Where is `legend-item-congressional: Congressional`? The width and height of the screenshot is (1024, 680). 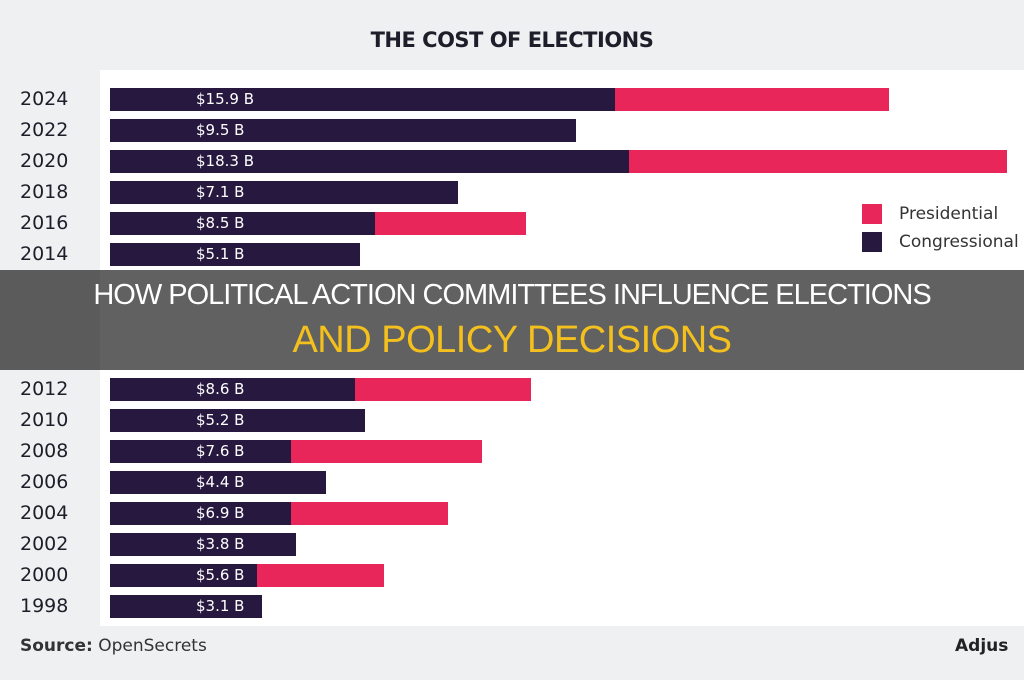 legend-item-congressional: Congressional is located at coordinates (940, 242).